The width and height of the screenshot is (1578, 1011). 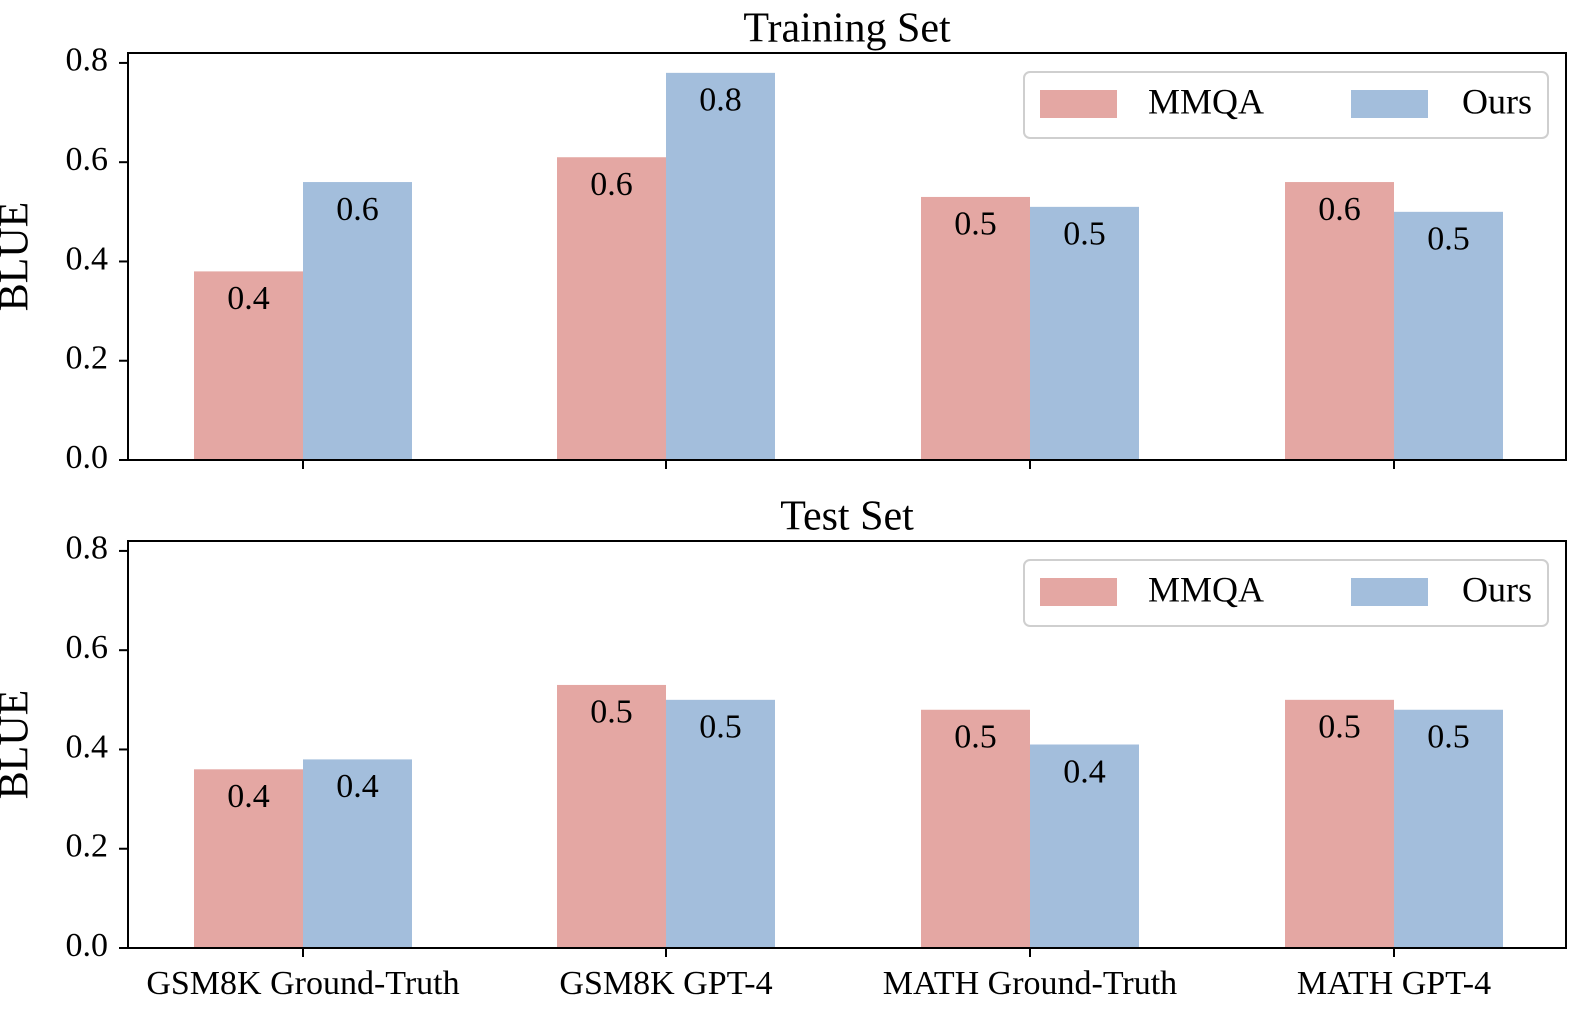 What do you see at coordinates (1394, 983) in the screenshot?
I see `x-tick-label: MATH GPT-4` at bounding box center [1394, 983].